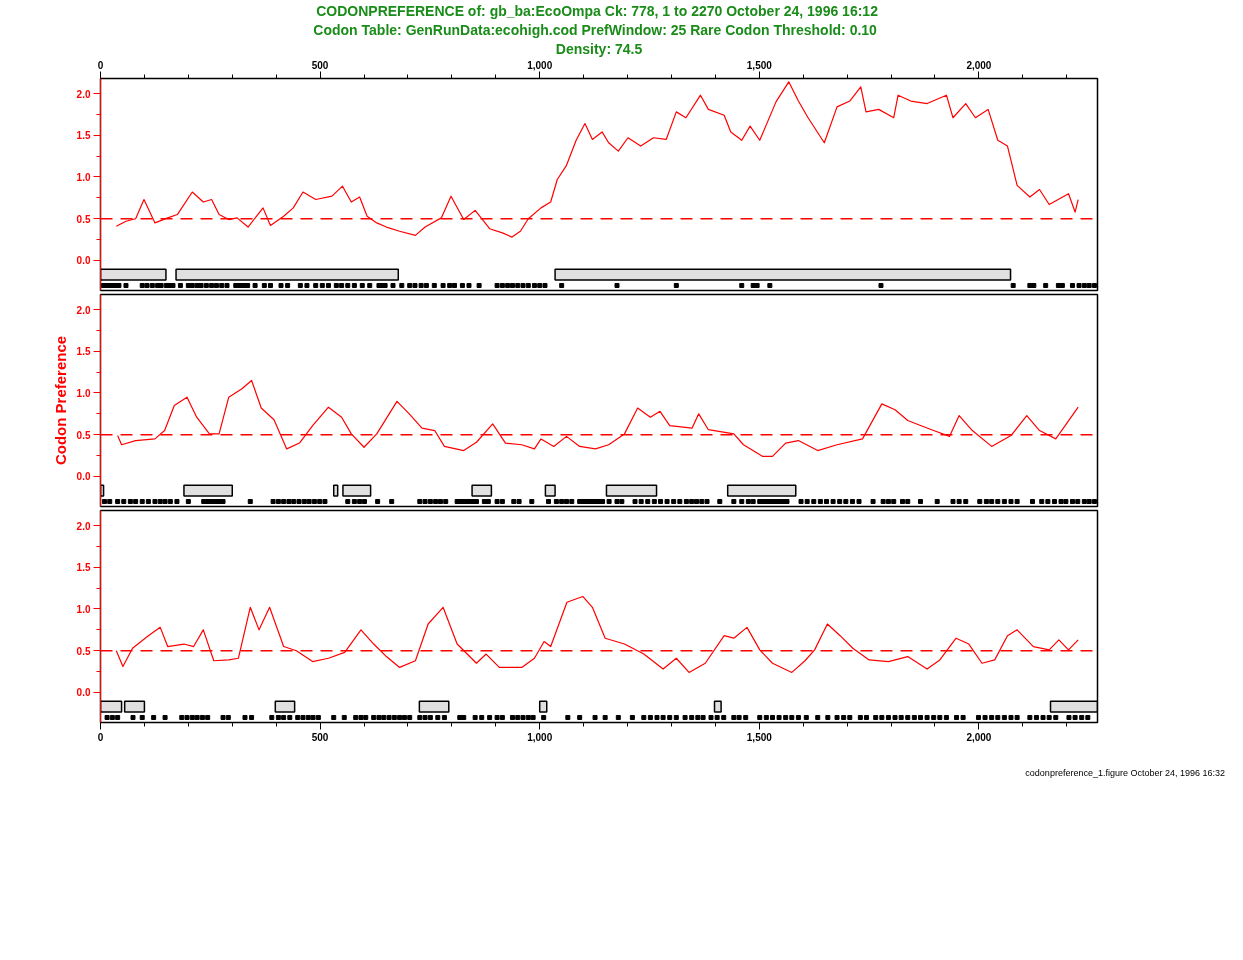 This screenshot has width=1243, height=960. What do you see at coordinates (759, 737) in the screenshot?
I see `x-tick-label: 1,500` at bounding box center [759, 737].